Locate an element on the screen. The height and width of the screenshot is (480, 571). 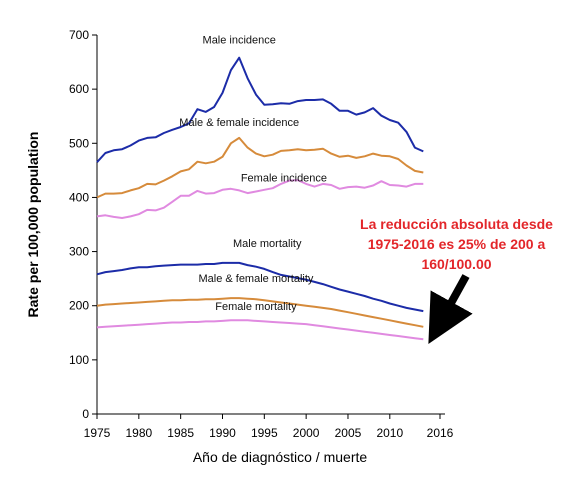
x-tick-label: 2016 is located at coordinates (440, 433).